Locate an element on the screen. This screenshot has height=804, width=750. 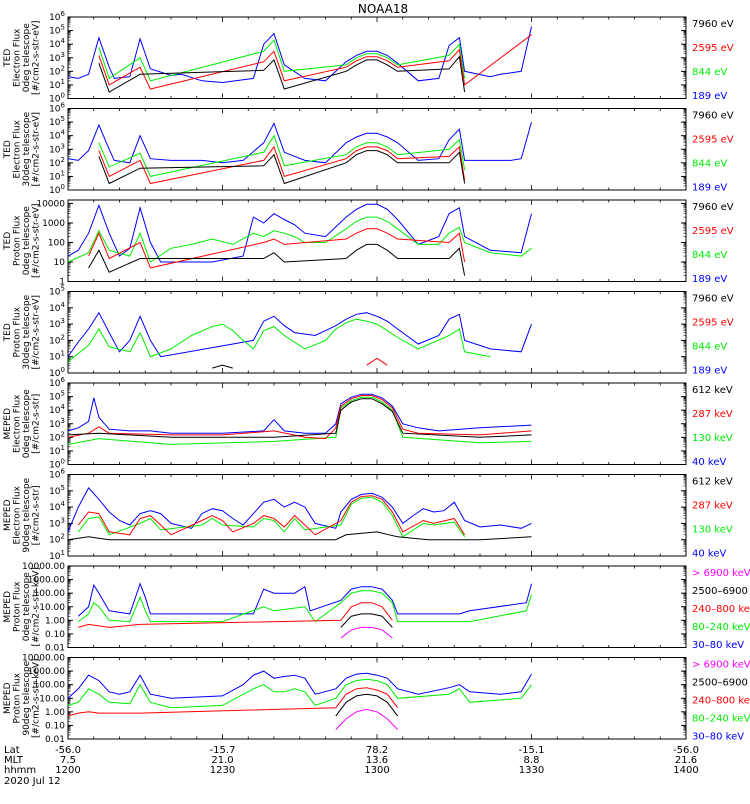
y-axis-label: [#/cm2-s-str-eV] is located at coordinates (37, 149).